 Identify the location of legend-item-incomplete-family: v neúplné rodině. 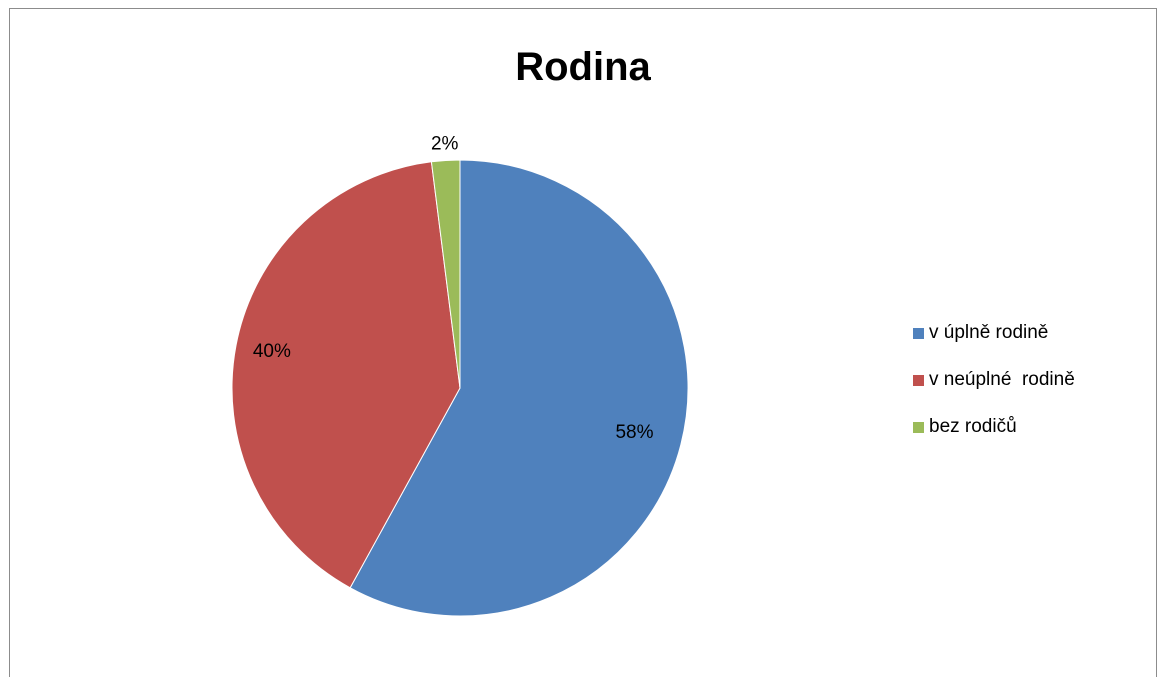
(994, 380).